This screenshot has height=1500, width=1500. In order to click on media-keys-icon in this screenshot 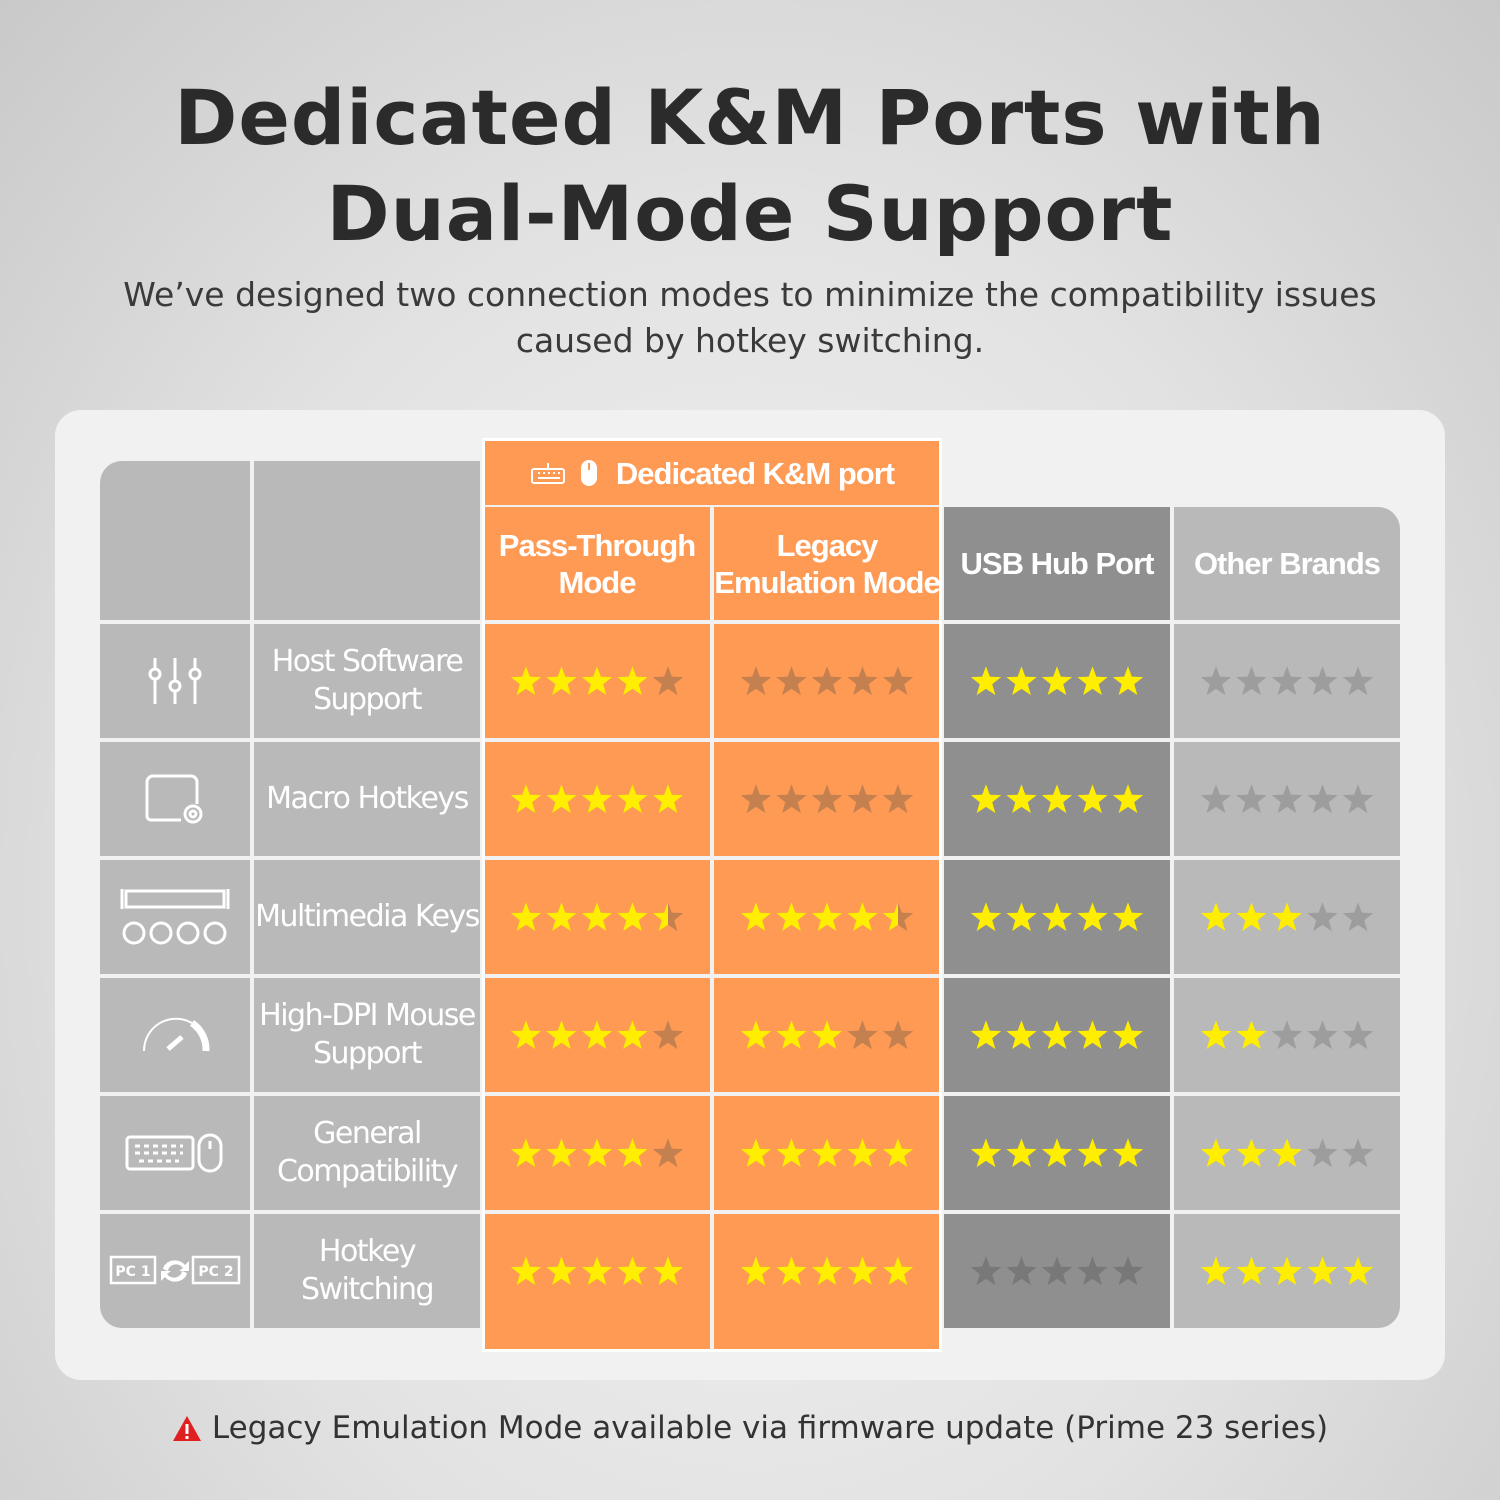, I will do `click(175, 917)`.